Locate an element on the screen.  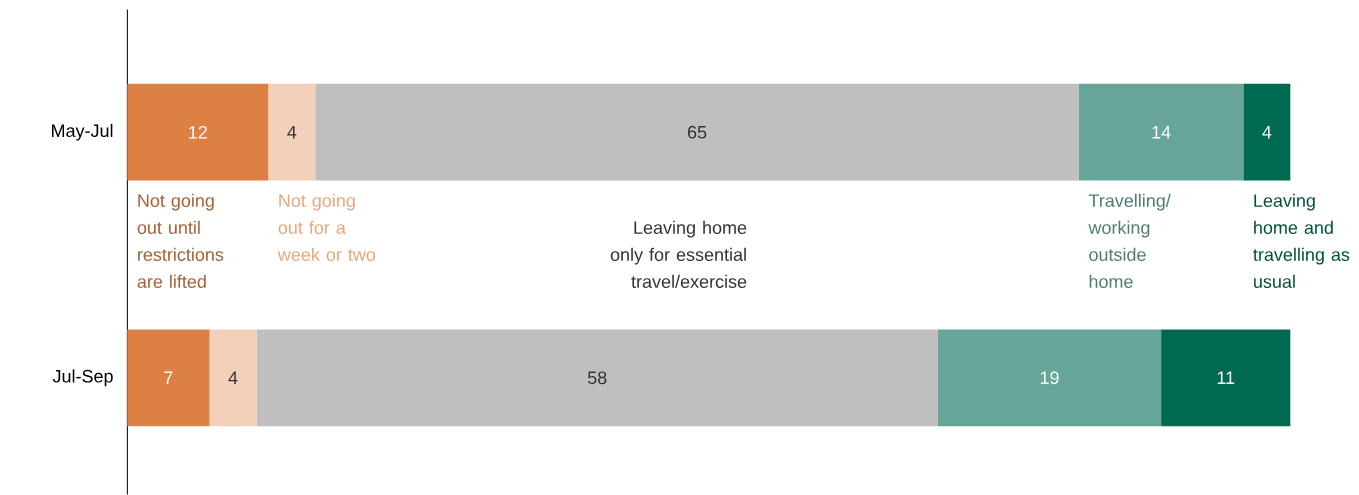
data-label: 11 is located at coordinates (1226, 377).